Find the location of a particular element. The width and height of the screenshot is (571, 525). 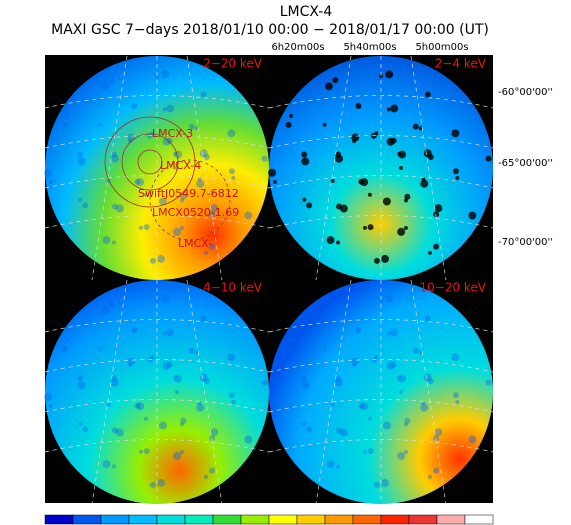

ra-label: 5h00m00s is located at coordinates (441, 47).